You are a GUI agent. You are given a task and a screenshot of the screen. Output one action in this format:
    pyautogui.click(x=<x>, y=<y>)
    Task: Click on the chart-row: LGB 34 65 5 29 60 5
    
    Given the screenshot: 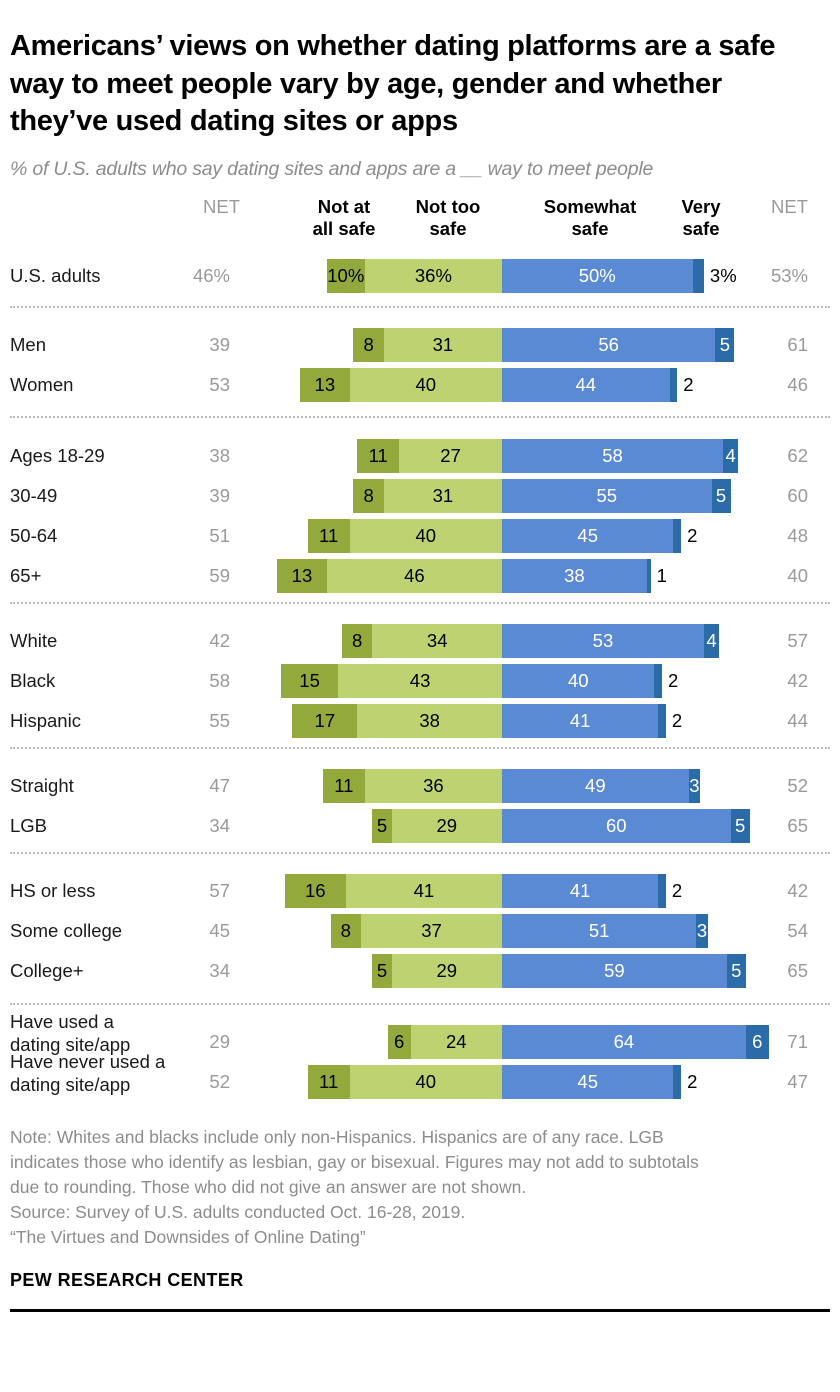 What is the action you would take?
    pyautogui.click(x=420, y=826)
    